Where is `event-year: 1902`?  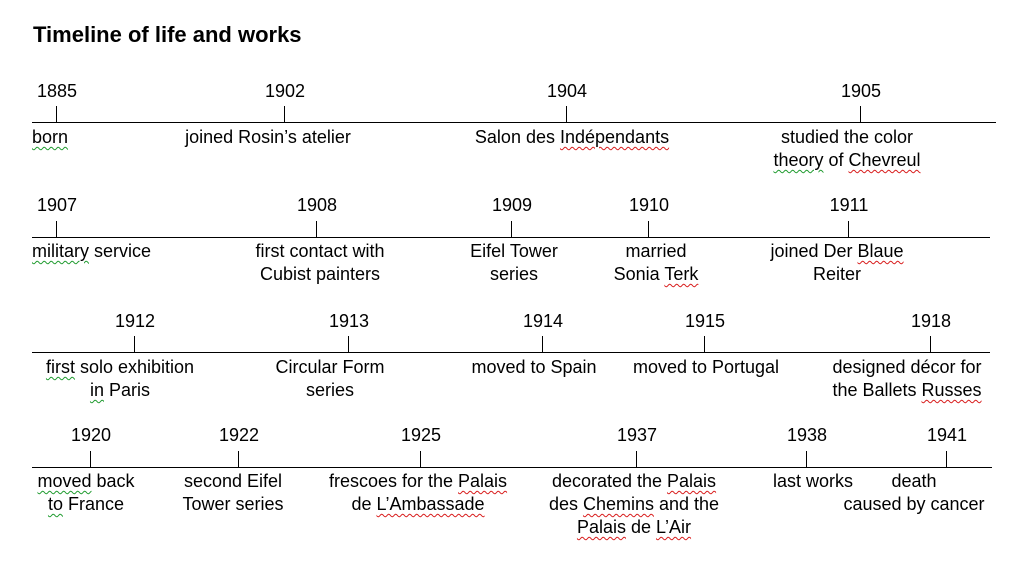 event-year: 1902 is located at coordinates (285, 91).